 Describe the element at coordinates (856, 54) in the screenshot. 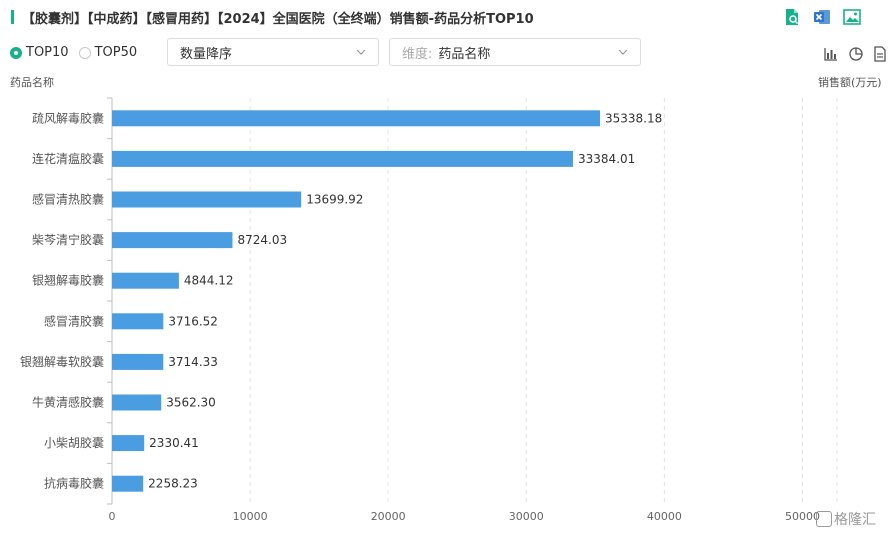

I see `pie-chart-icon` at that location.